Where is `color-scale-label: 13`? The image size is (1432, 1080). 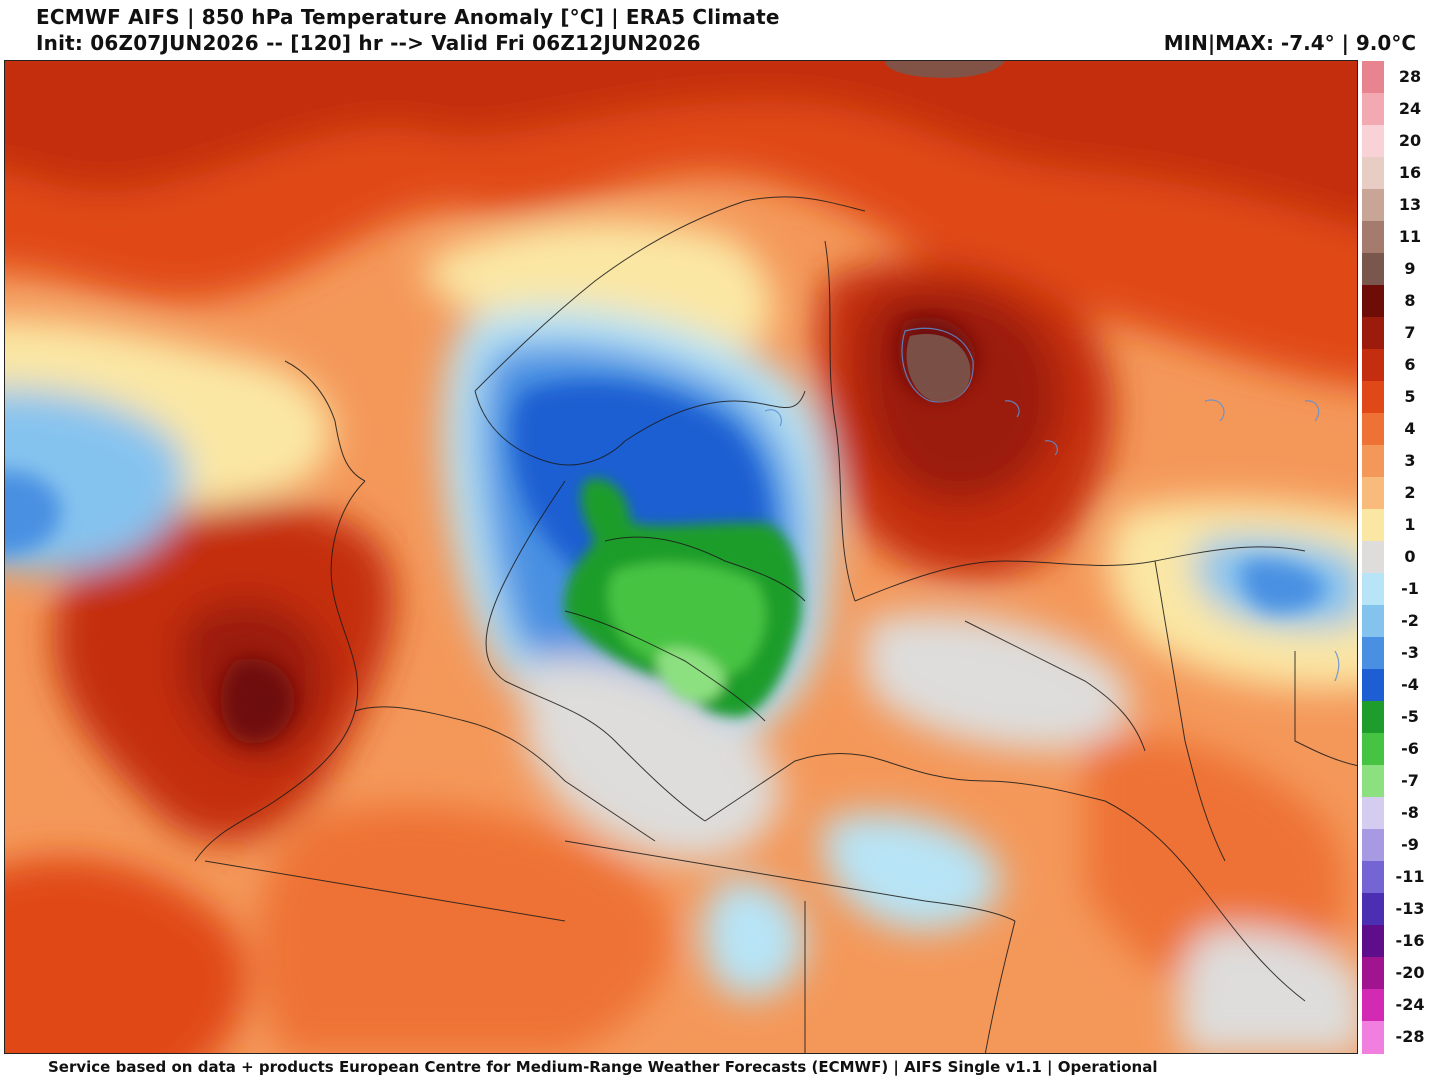
color-scale-label: 13 is located at coordinates (1410, 204).